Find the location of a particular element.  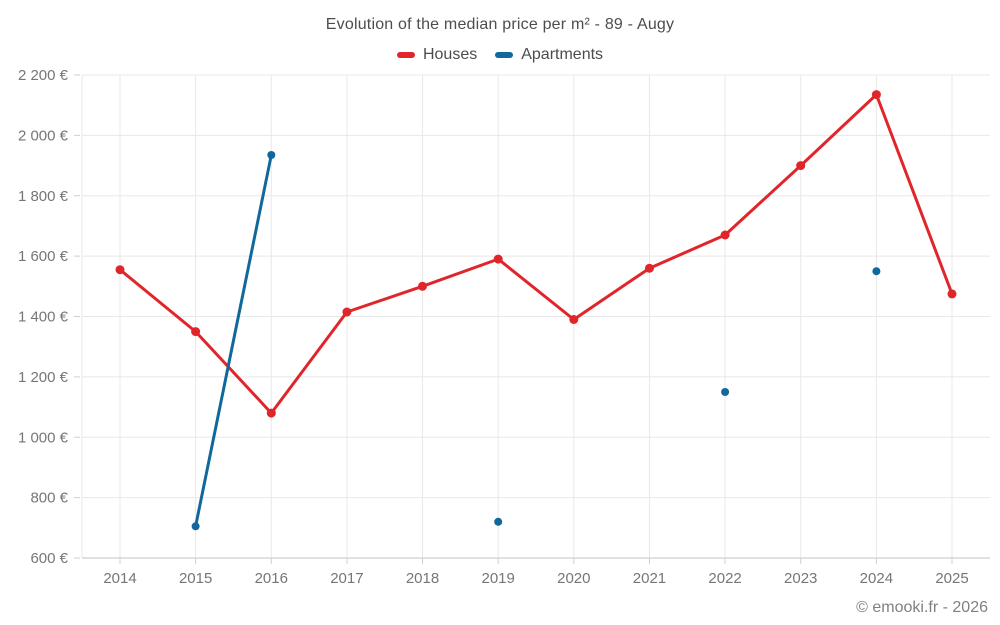

houses-point-2014 is located at coordinates (120, 270).